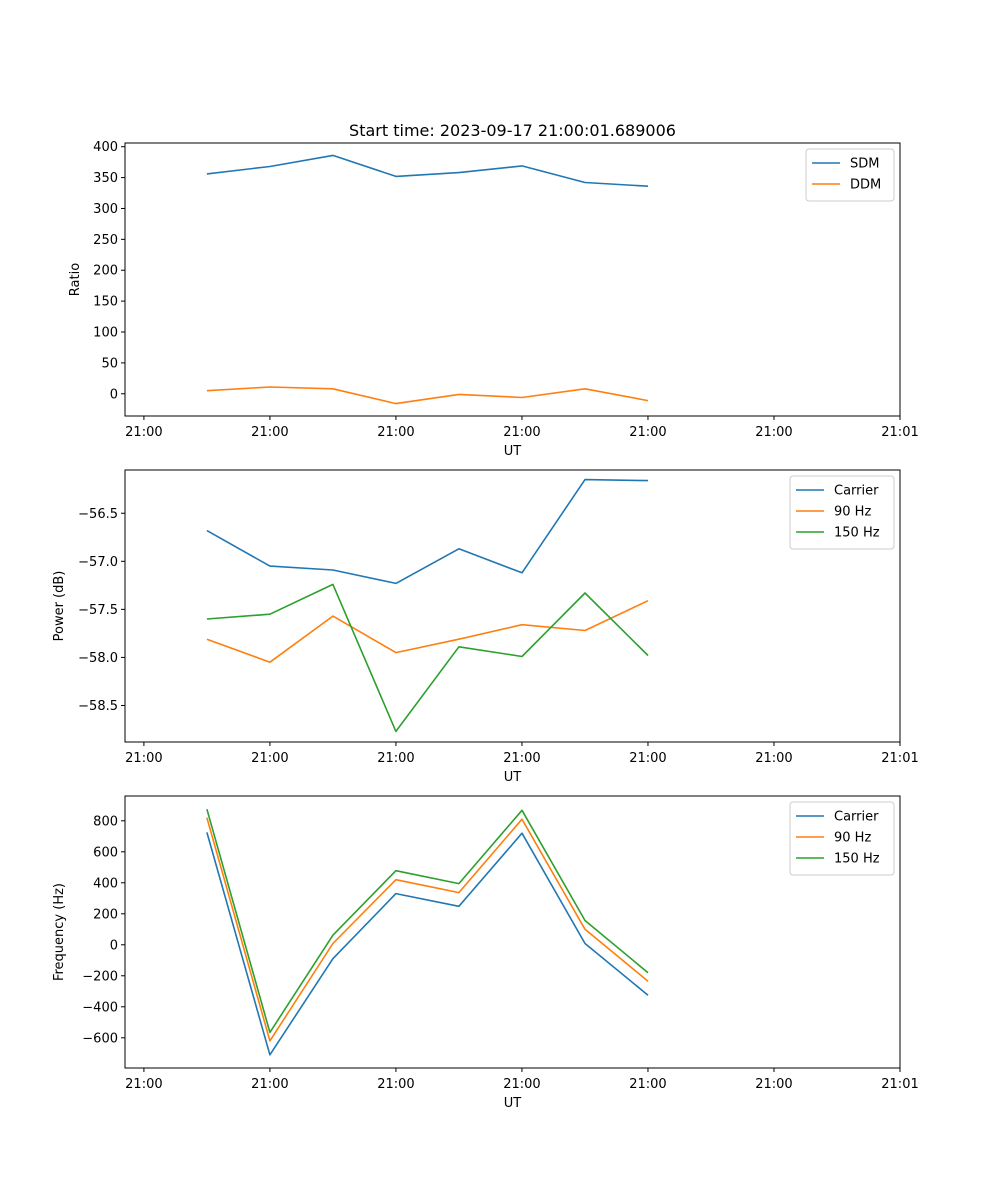 The width and height of the screenshot is (1000, 1200). I want to click on y-tick-label: 300, so click(105, 209).